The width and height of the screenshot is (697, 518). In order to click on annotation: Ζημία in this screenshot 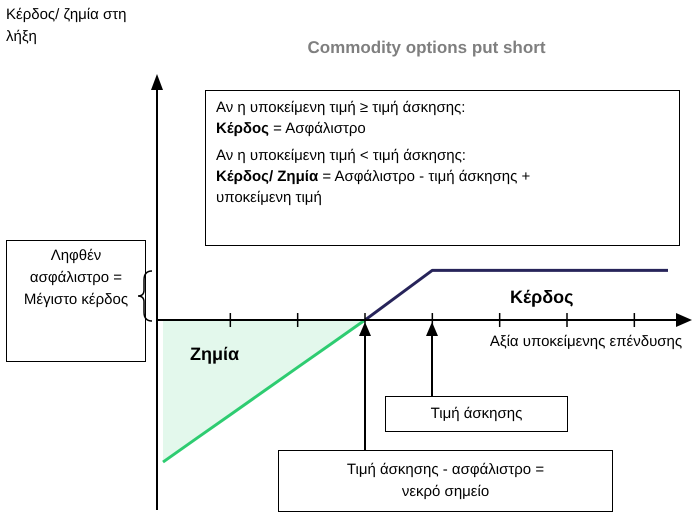, I will do `click(215, 354)`.